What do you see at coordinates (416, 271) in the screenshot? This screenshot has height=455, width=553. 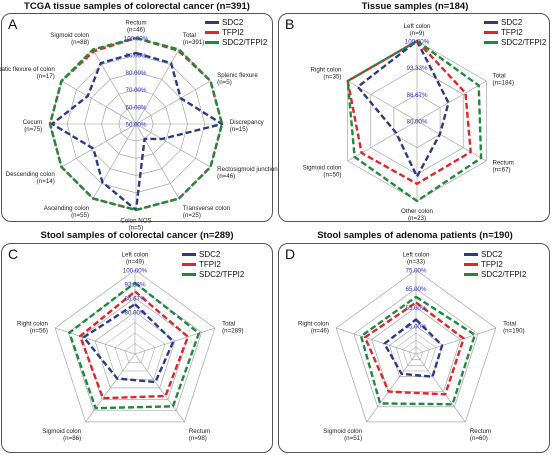 I see `tick-label: 75.00%` at bounding box center [416, 271].